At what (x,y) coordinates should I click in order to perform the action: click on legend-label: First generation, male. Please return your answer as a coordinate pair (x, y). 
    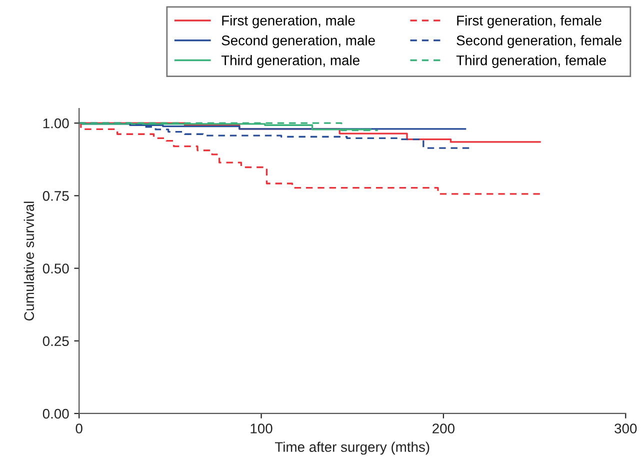
    Looking at the image, I should click on (288, 21).